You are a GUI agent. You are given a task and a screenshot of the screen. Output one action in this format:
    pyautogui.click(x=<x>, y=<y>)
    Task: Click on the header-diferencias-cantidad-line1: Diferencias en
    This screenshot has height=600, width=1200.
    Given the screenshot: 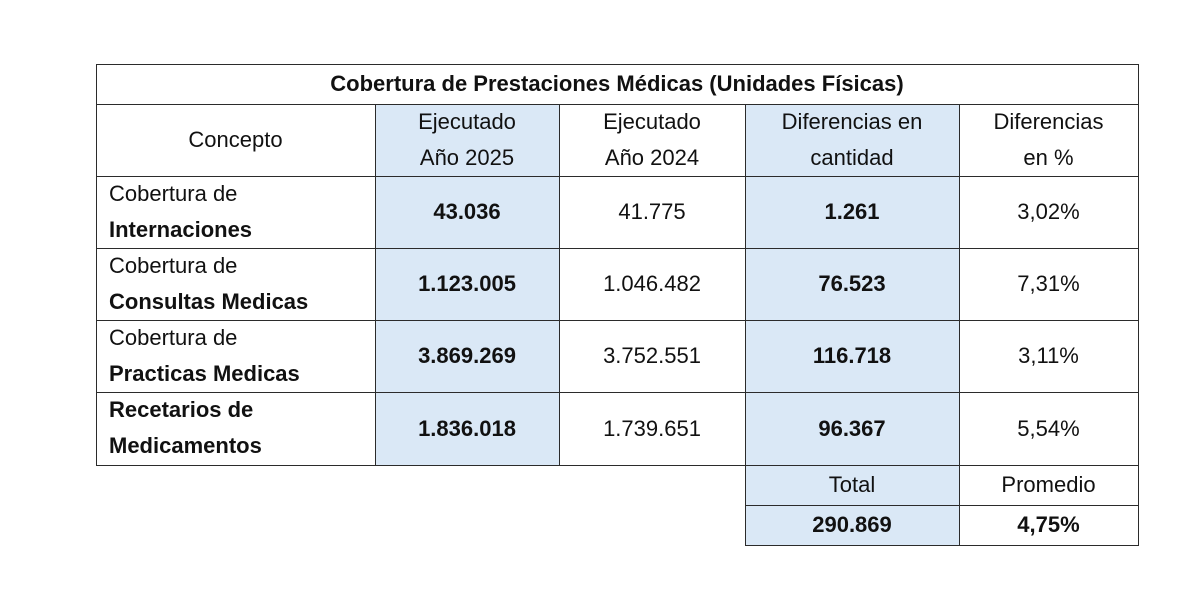 What is the action you would take?
    pyautogui.click(x=852, y=121)
    